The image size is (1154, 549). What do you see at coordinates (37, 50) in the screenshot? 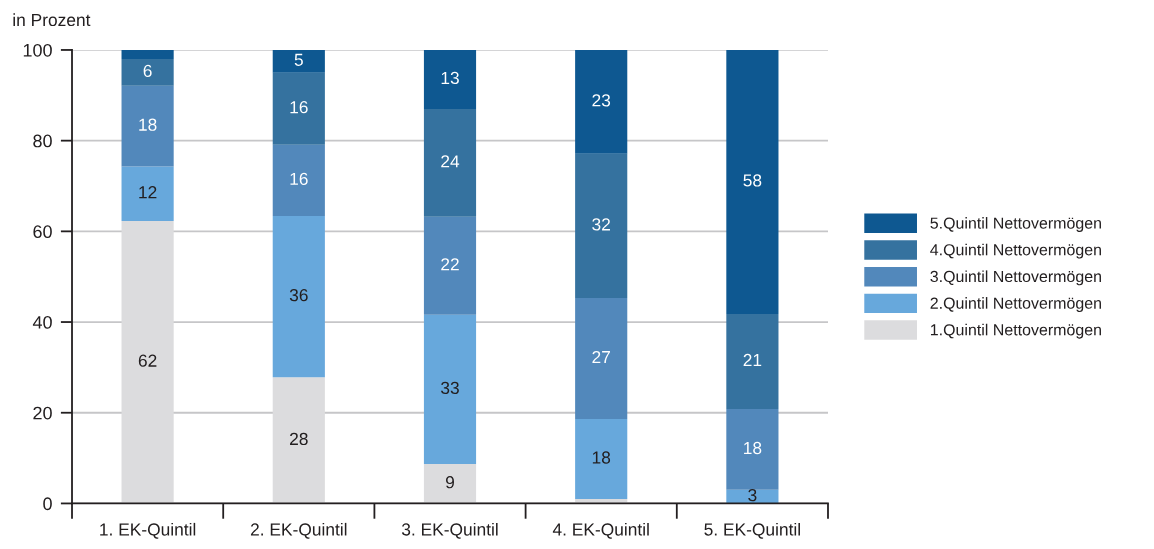
I see `y-tick-label: 100` at bounding box center [37, 50].